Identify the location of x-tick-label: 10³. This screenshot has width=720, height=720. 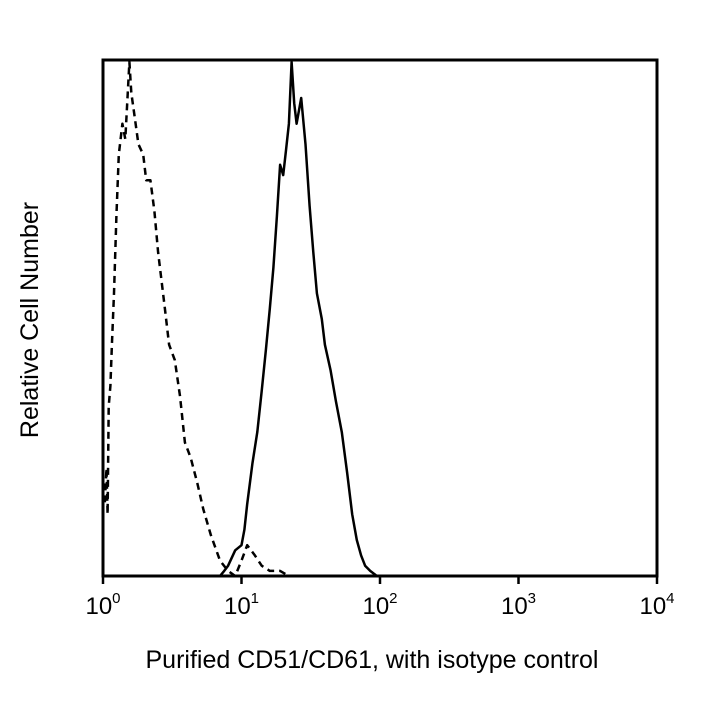
(518, 605).